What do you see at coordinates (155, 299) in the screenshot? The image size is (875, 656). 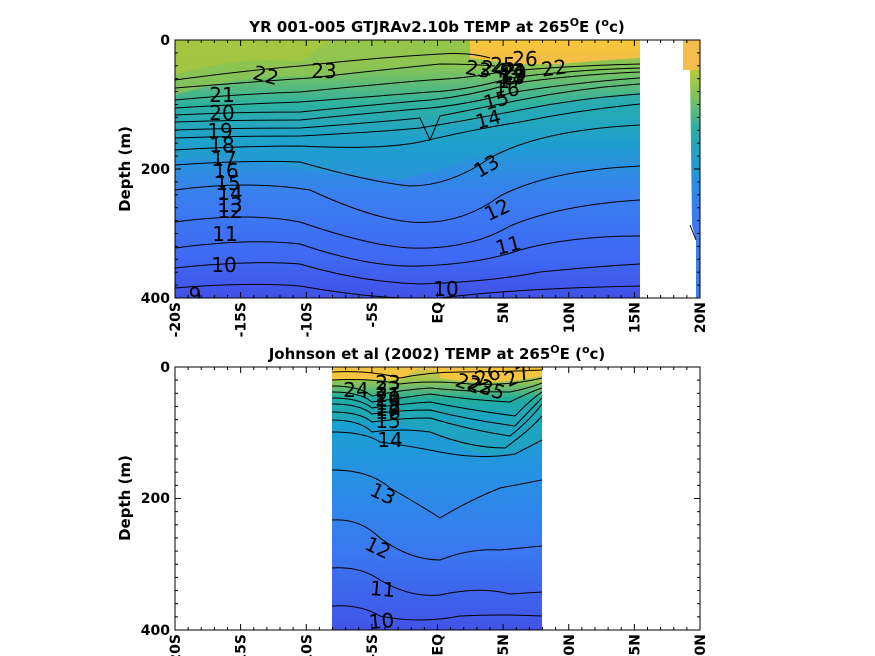 I see `panel1-ytick: 400` at bounding box center [155, 299].